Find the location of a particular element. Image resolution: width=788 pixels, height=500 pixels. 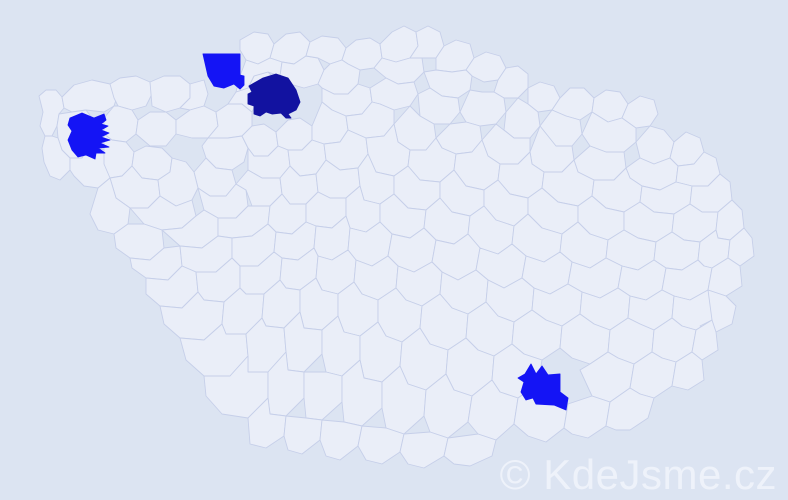

highlighted-district-north-bright is located at coordinates (223, 71).